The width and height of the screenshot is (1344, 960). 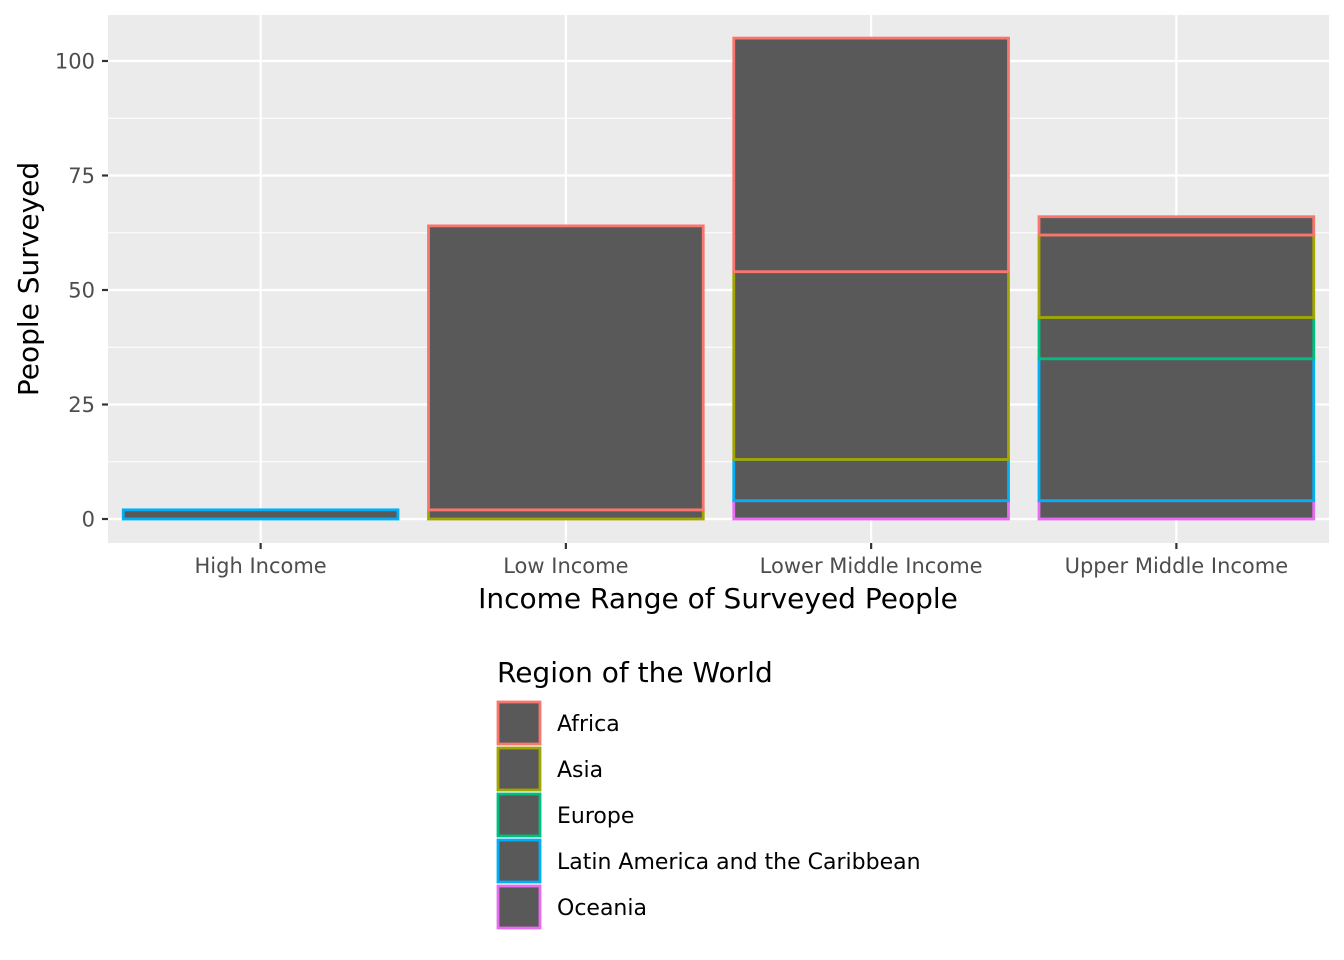 I want to click on y-tick-label: 75, so click(x=81, y=176).